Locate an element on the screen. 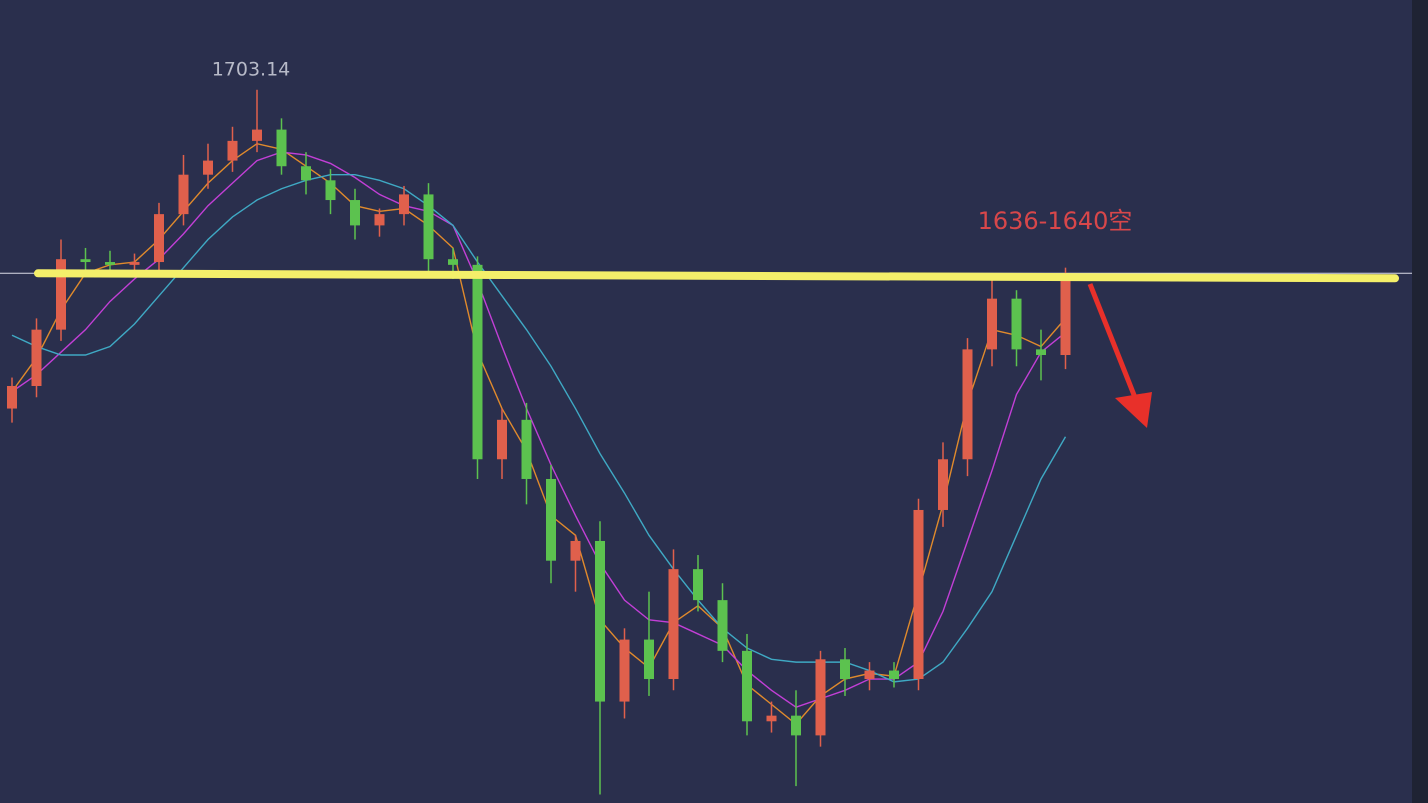  arrow is located at coordinates (1119, 355).